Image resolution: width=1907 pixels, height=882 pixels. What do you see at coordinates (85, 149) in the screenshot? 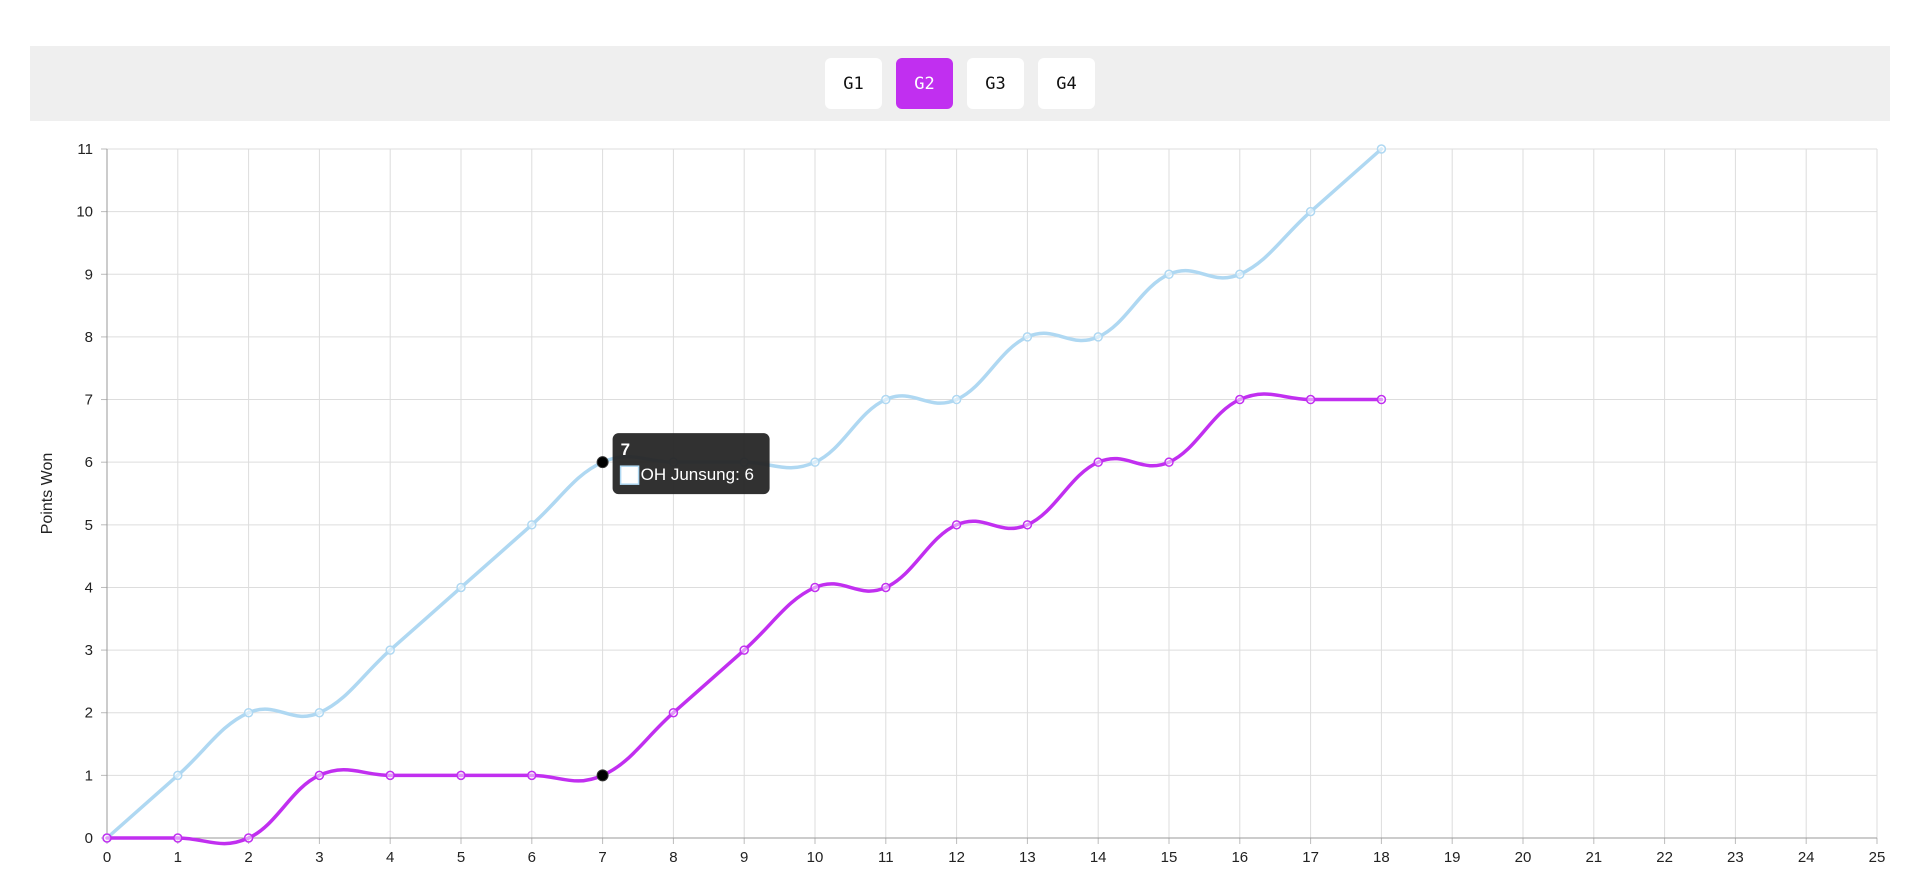
I see `y-tick-label: 11` at bounding box center [85, 149].